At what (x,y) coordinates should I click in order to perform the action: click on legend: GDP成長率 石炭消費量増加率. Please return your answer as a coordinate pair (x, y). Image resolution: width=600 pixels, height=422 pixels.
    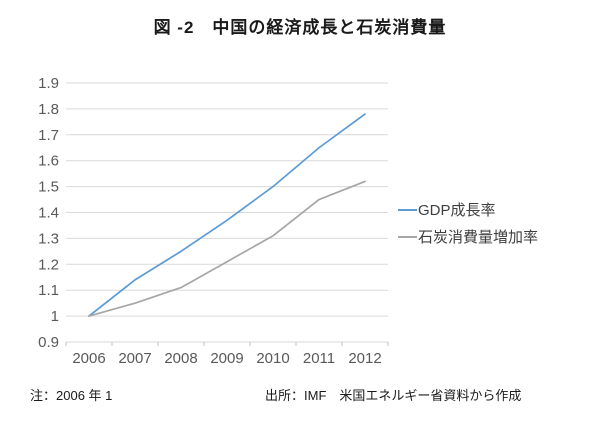
    Looking at the image, I should click on (468, 223).